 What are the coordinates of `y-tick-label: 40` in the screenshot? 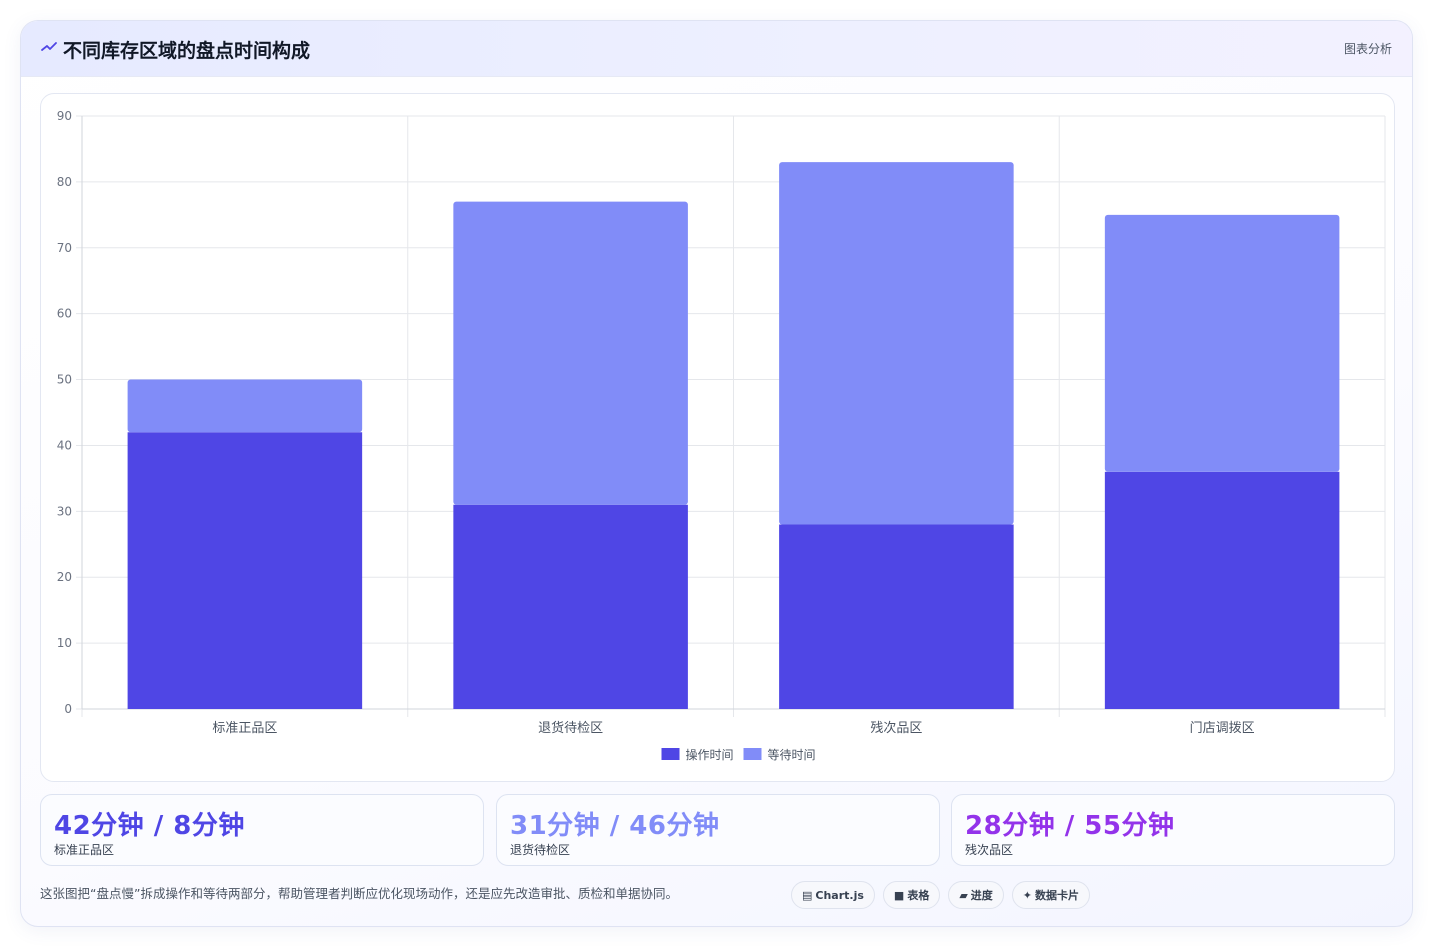 It's located at (64, 445).